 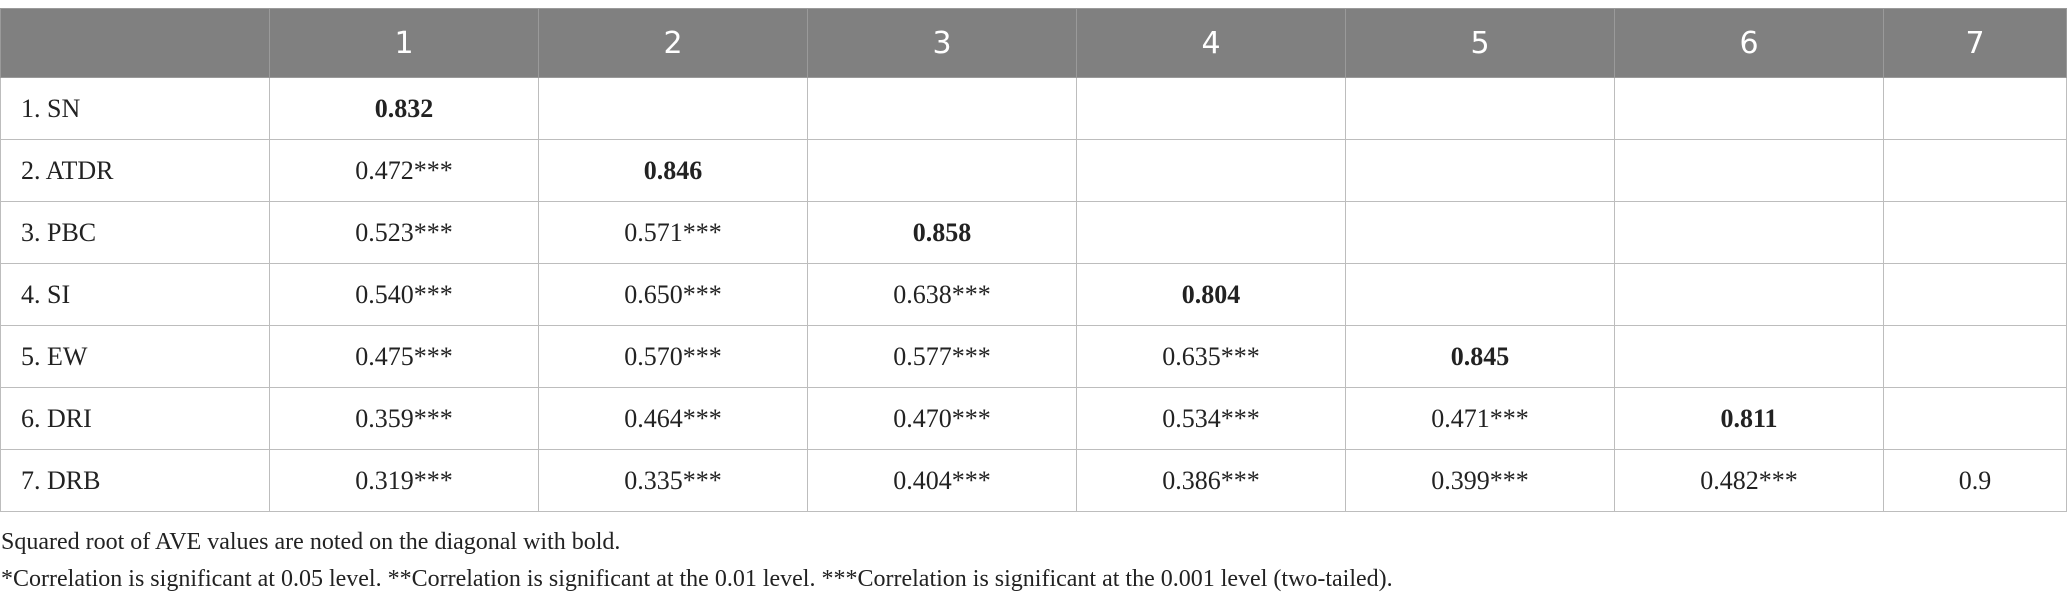 What do you see at coordinates (1211, 480) in the screenshot?
I see `cell: 0.386***` at bounding box center [1211, 480].